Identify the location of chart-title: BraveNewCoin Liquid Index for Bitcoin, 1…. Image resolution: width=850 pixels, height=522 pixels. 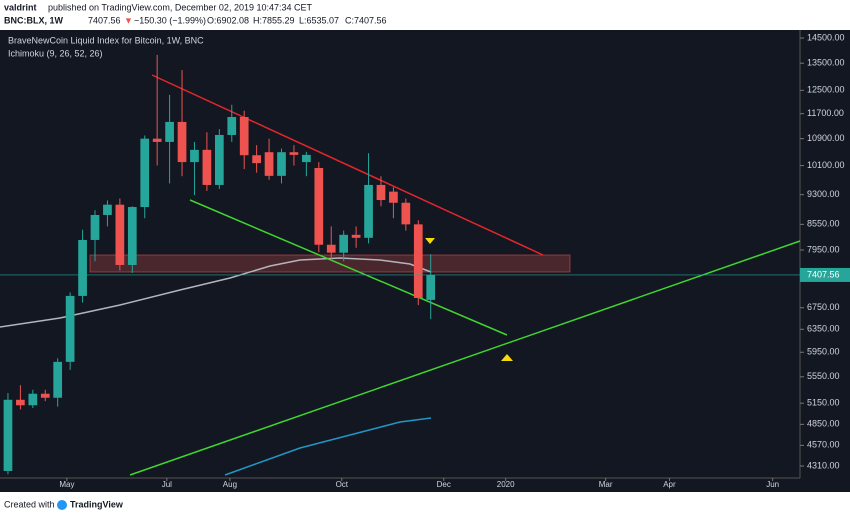
(106, 40).